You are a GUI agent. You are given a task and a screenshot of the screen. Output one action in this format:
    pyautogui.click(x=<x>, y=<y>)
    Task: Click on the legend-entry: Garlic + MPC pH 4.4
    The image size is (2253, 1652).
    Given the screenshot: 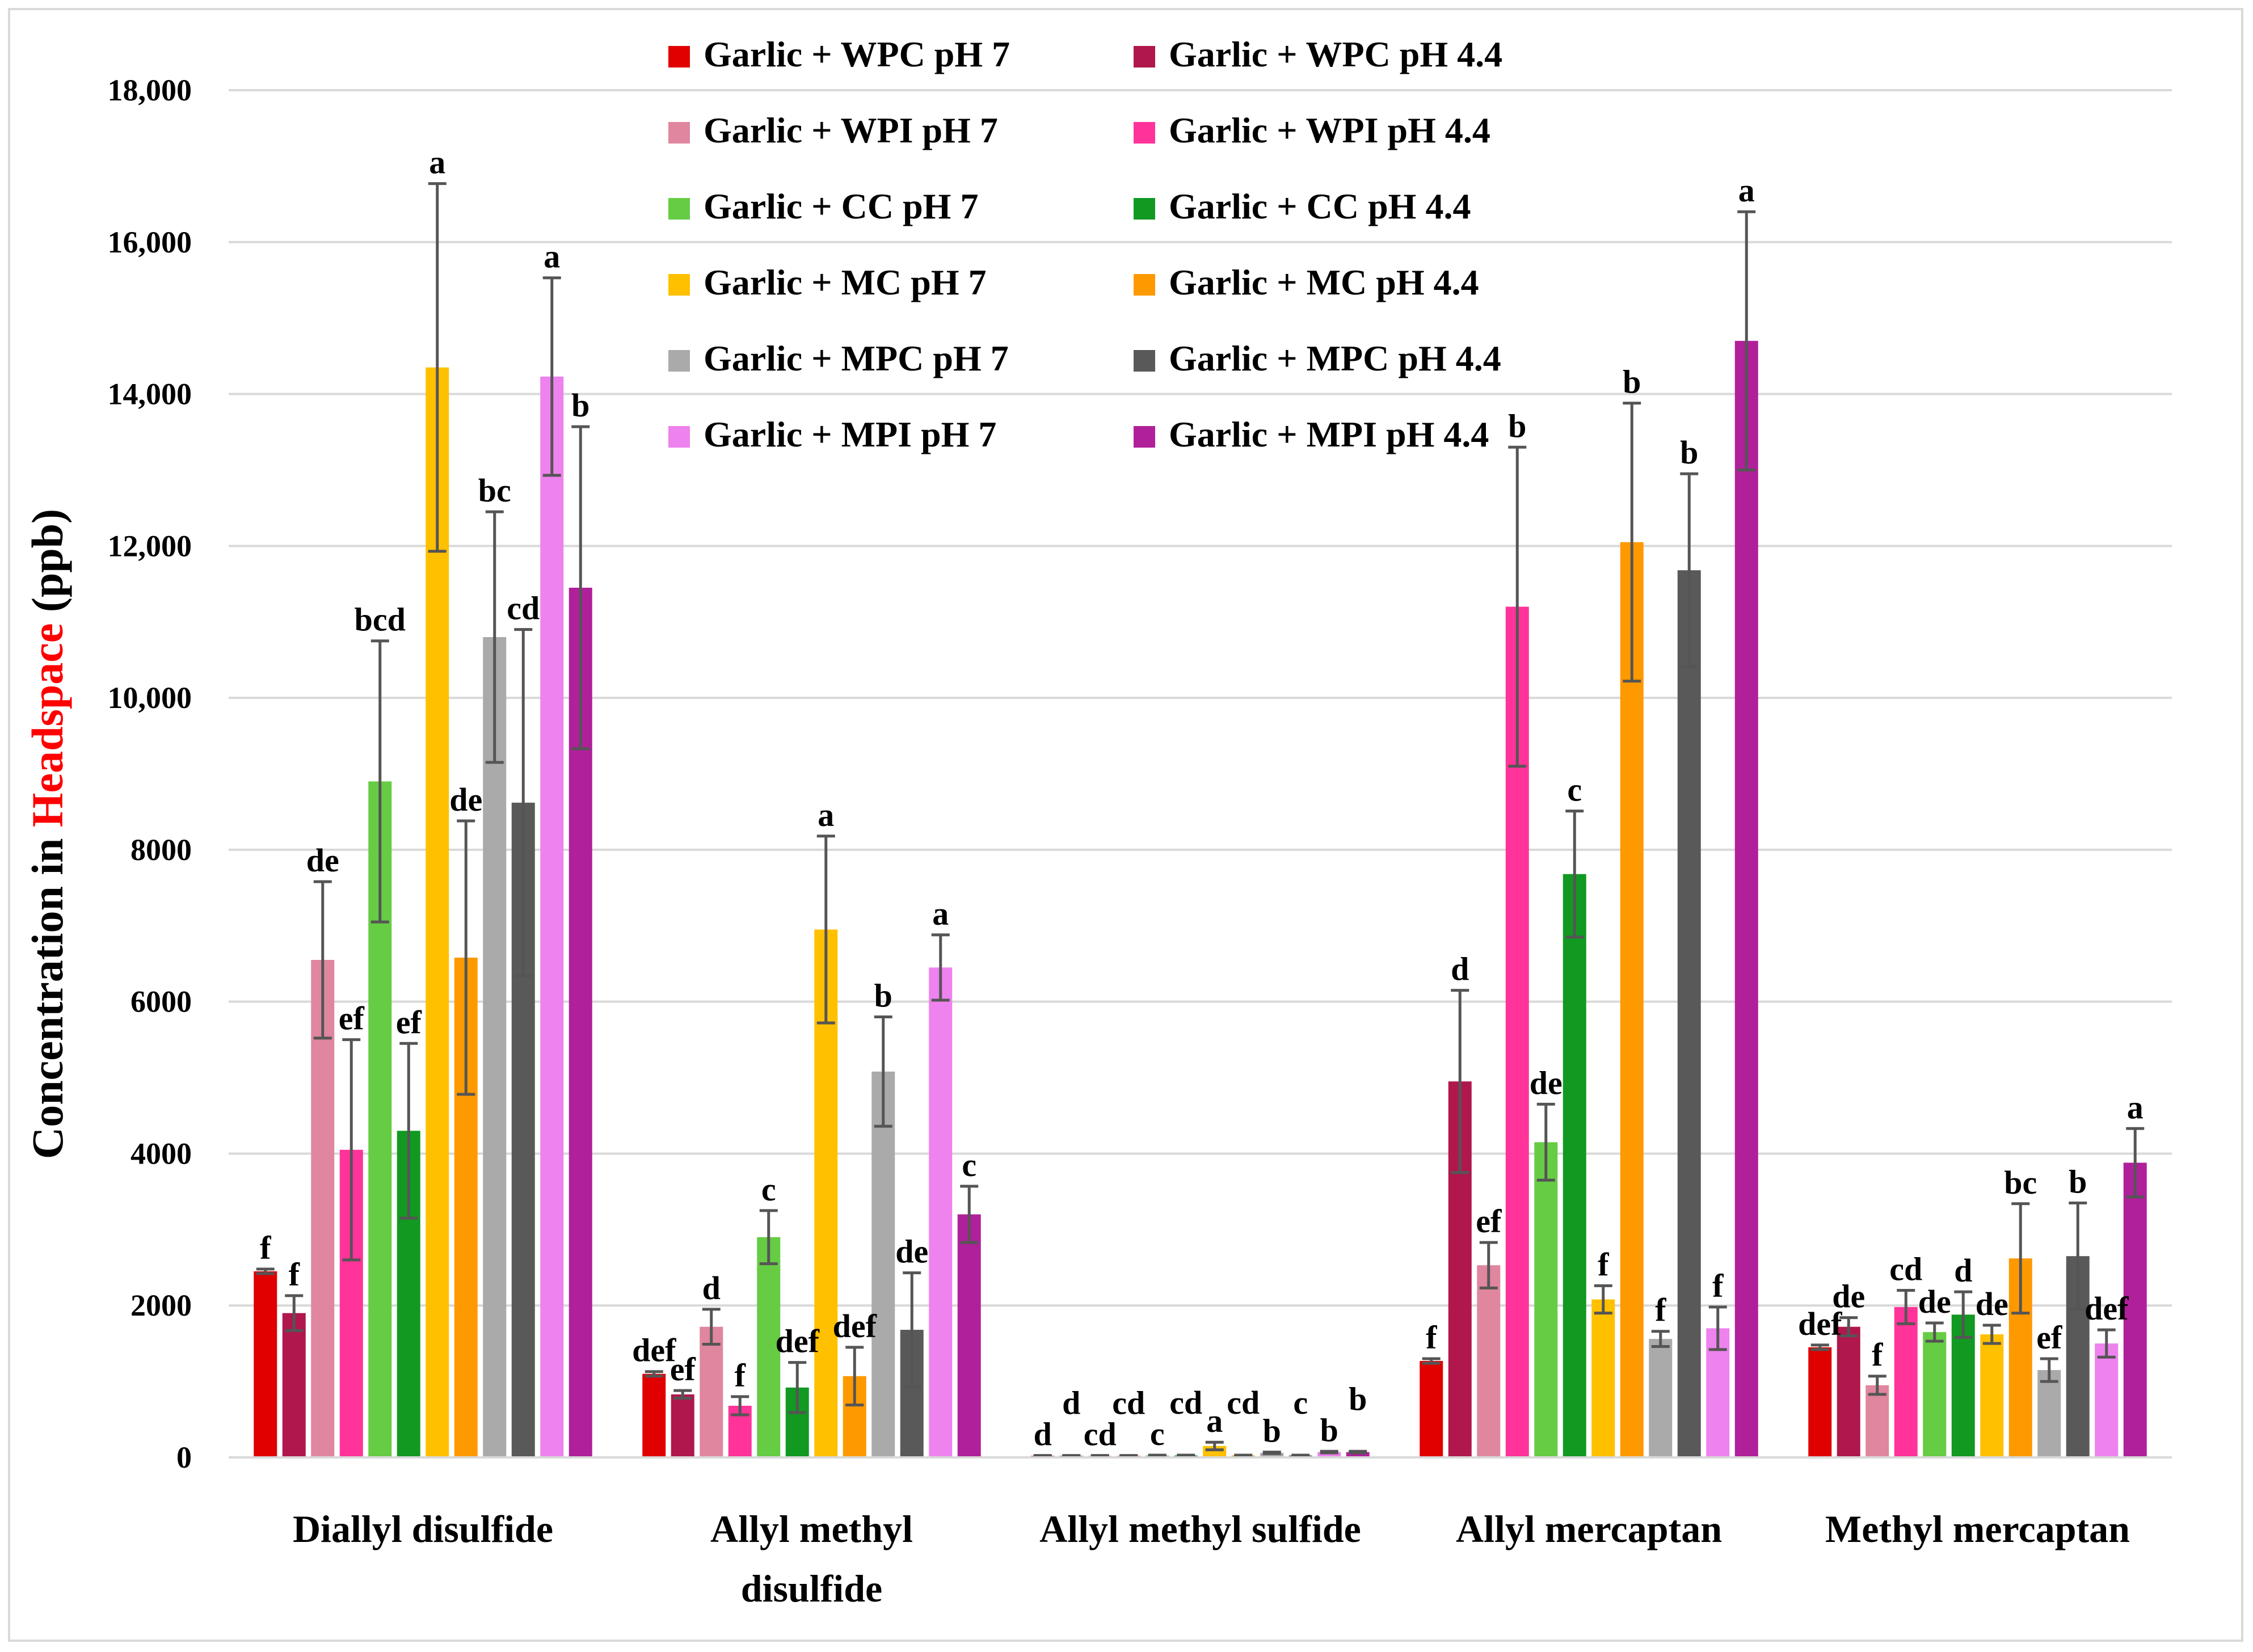 What is the action you would take?
    pyautogui.click(x=1335, y=358)
    